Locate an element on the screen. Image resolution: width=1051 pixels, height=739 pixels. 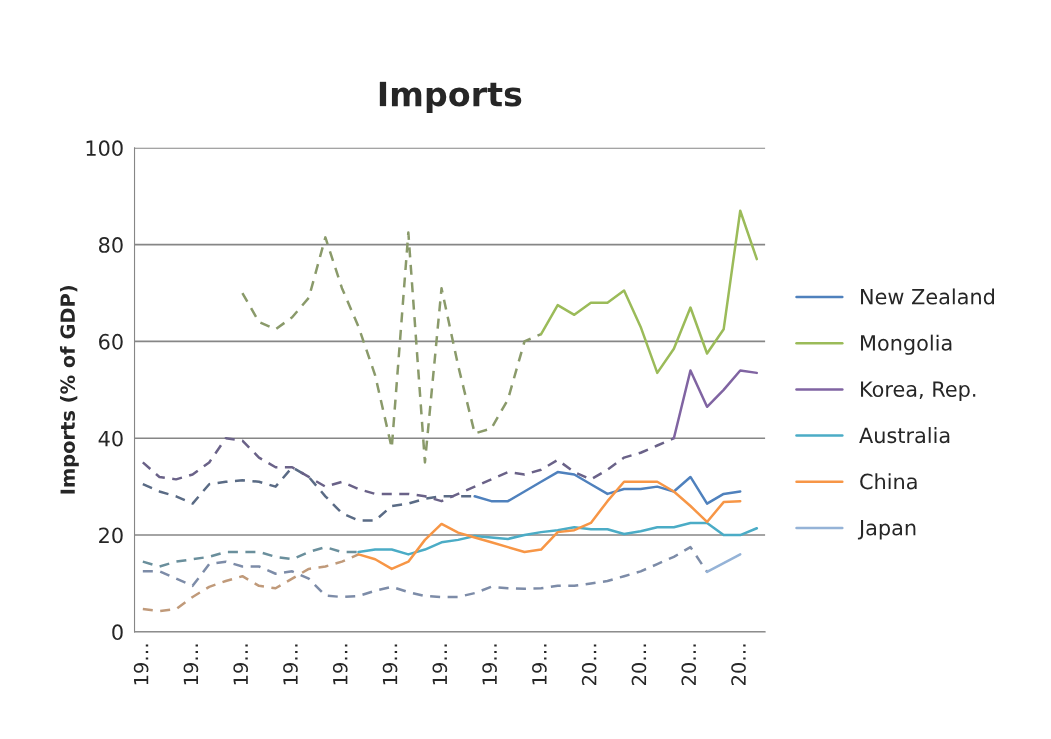
legend-label: Mongolia is located at coordinates (906, 344).